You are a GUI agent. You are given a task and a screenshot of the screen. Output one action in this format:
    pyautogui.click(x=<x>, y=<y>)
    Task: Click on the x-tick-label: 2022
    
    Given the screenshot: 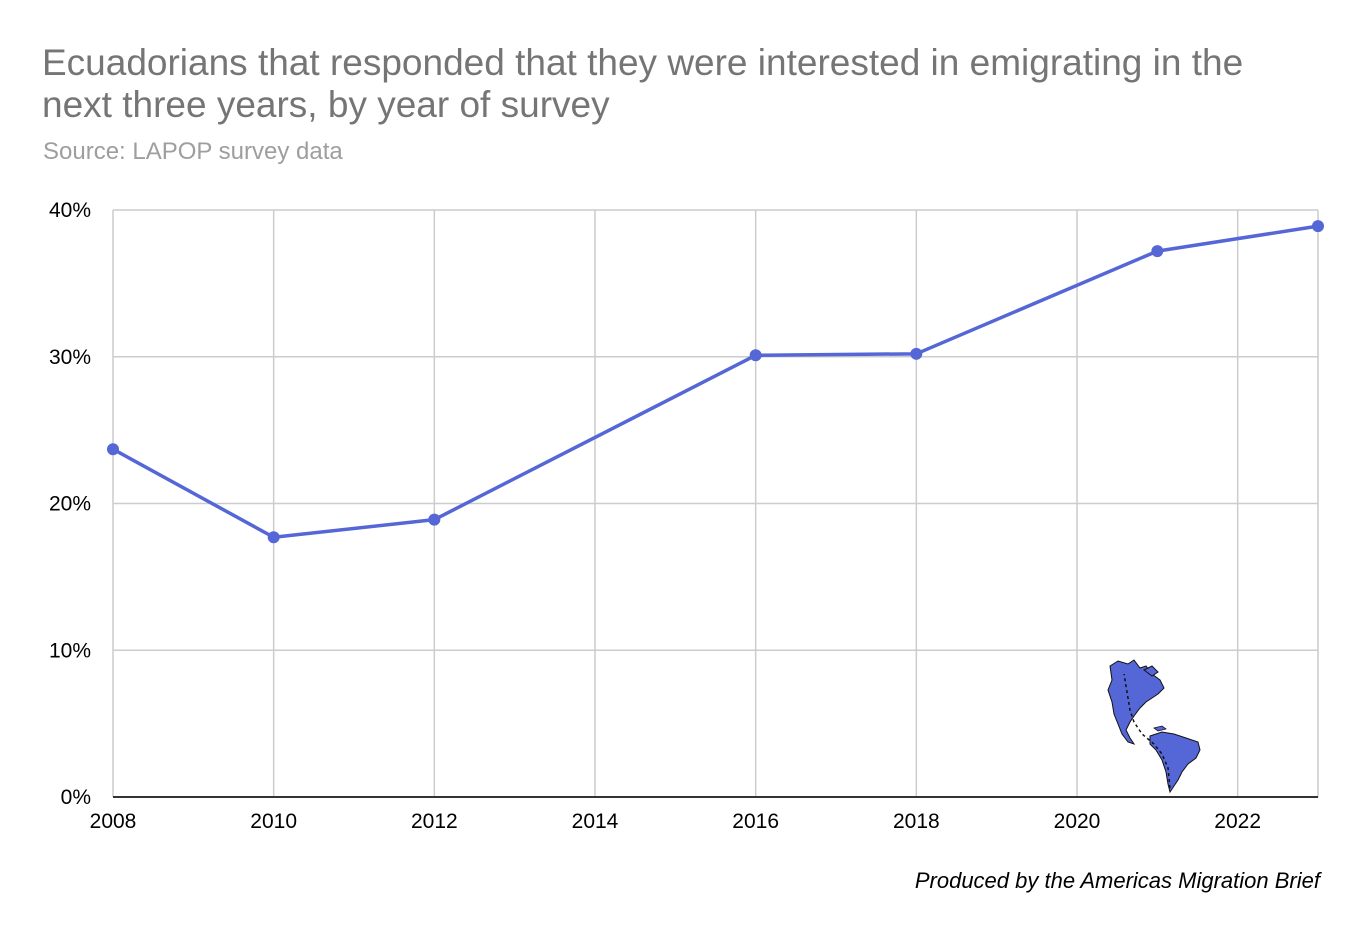 What is the action you would take?
    pyautogui.click(x=1237, y=821)
    